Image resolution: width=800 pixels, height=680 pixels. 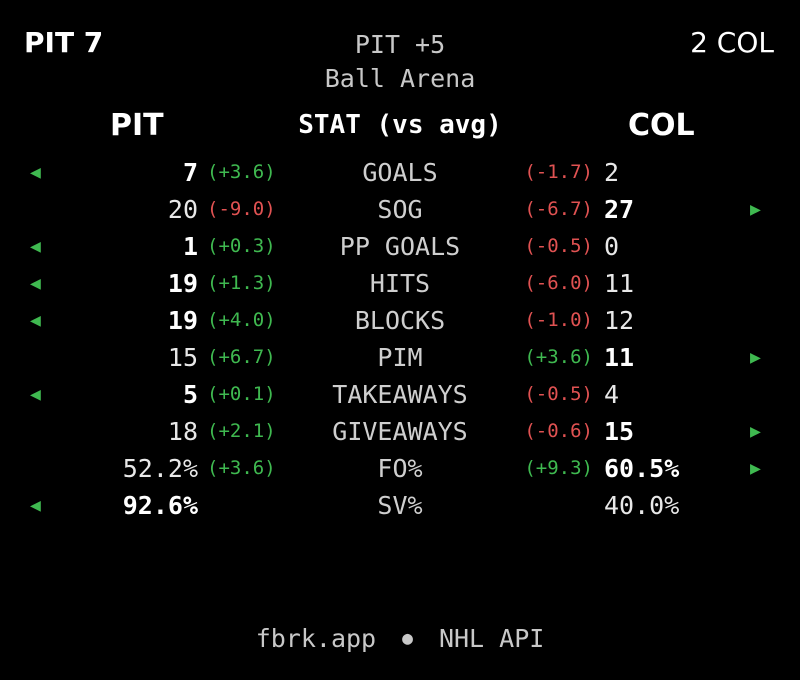 I want to click on col-delta: (+9.3), so click(x=558, y=468).